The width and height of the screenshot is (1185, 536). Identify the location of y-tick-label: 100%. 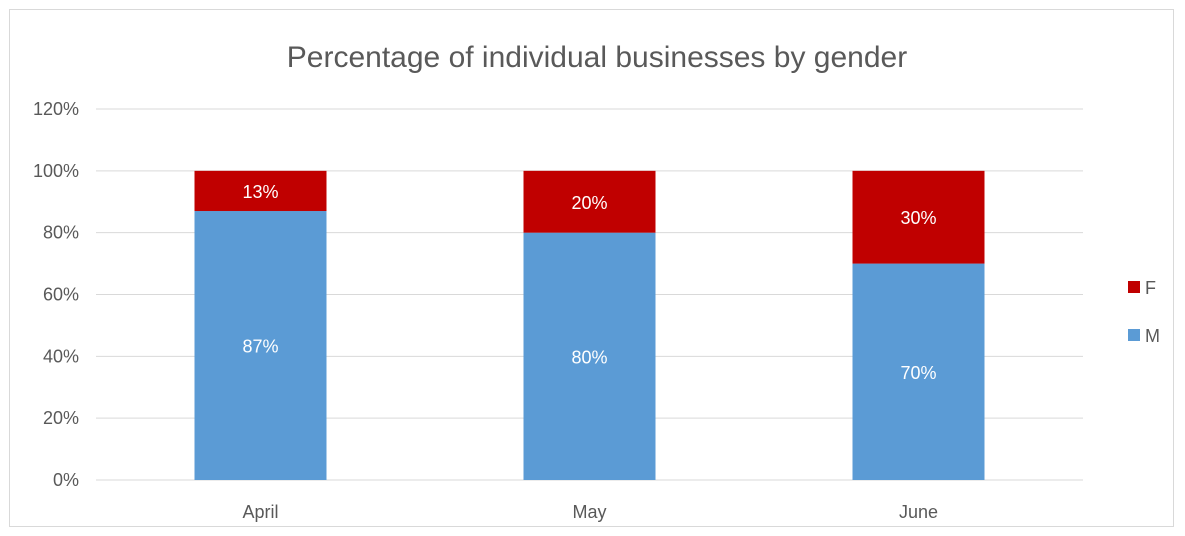
(56, 171).